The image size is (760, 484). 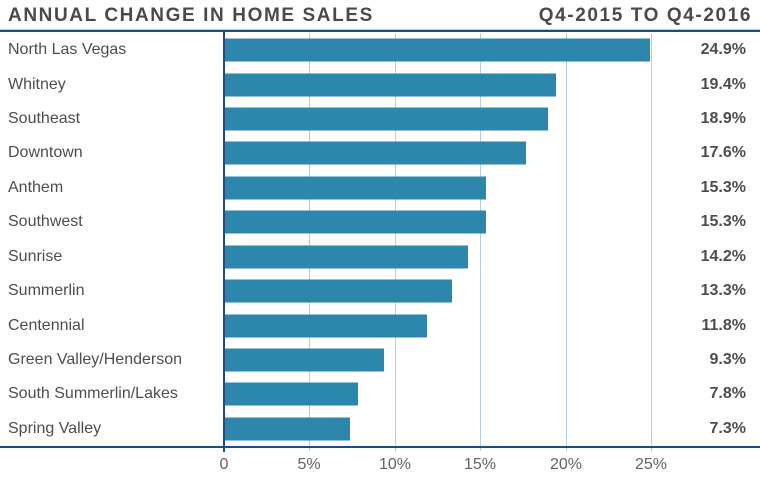 What do you see at coordinates (723, 153) in the screenshot?
I see `value-label: 17.6%` at bounding box center [723, 153].